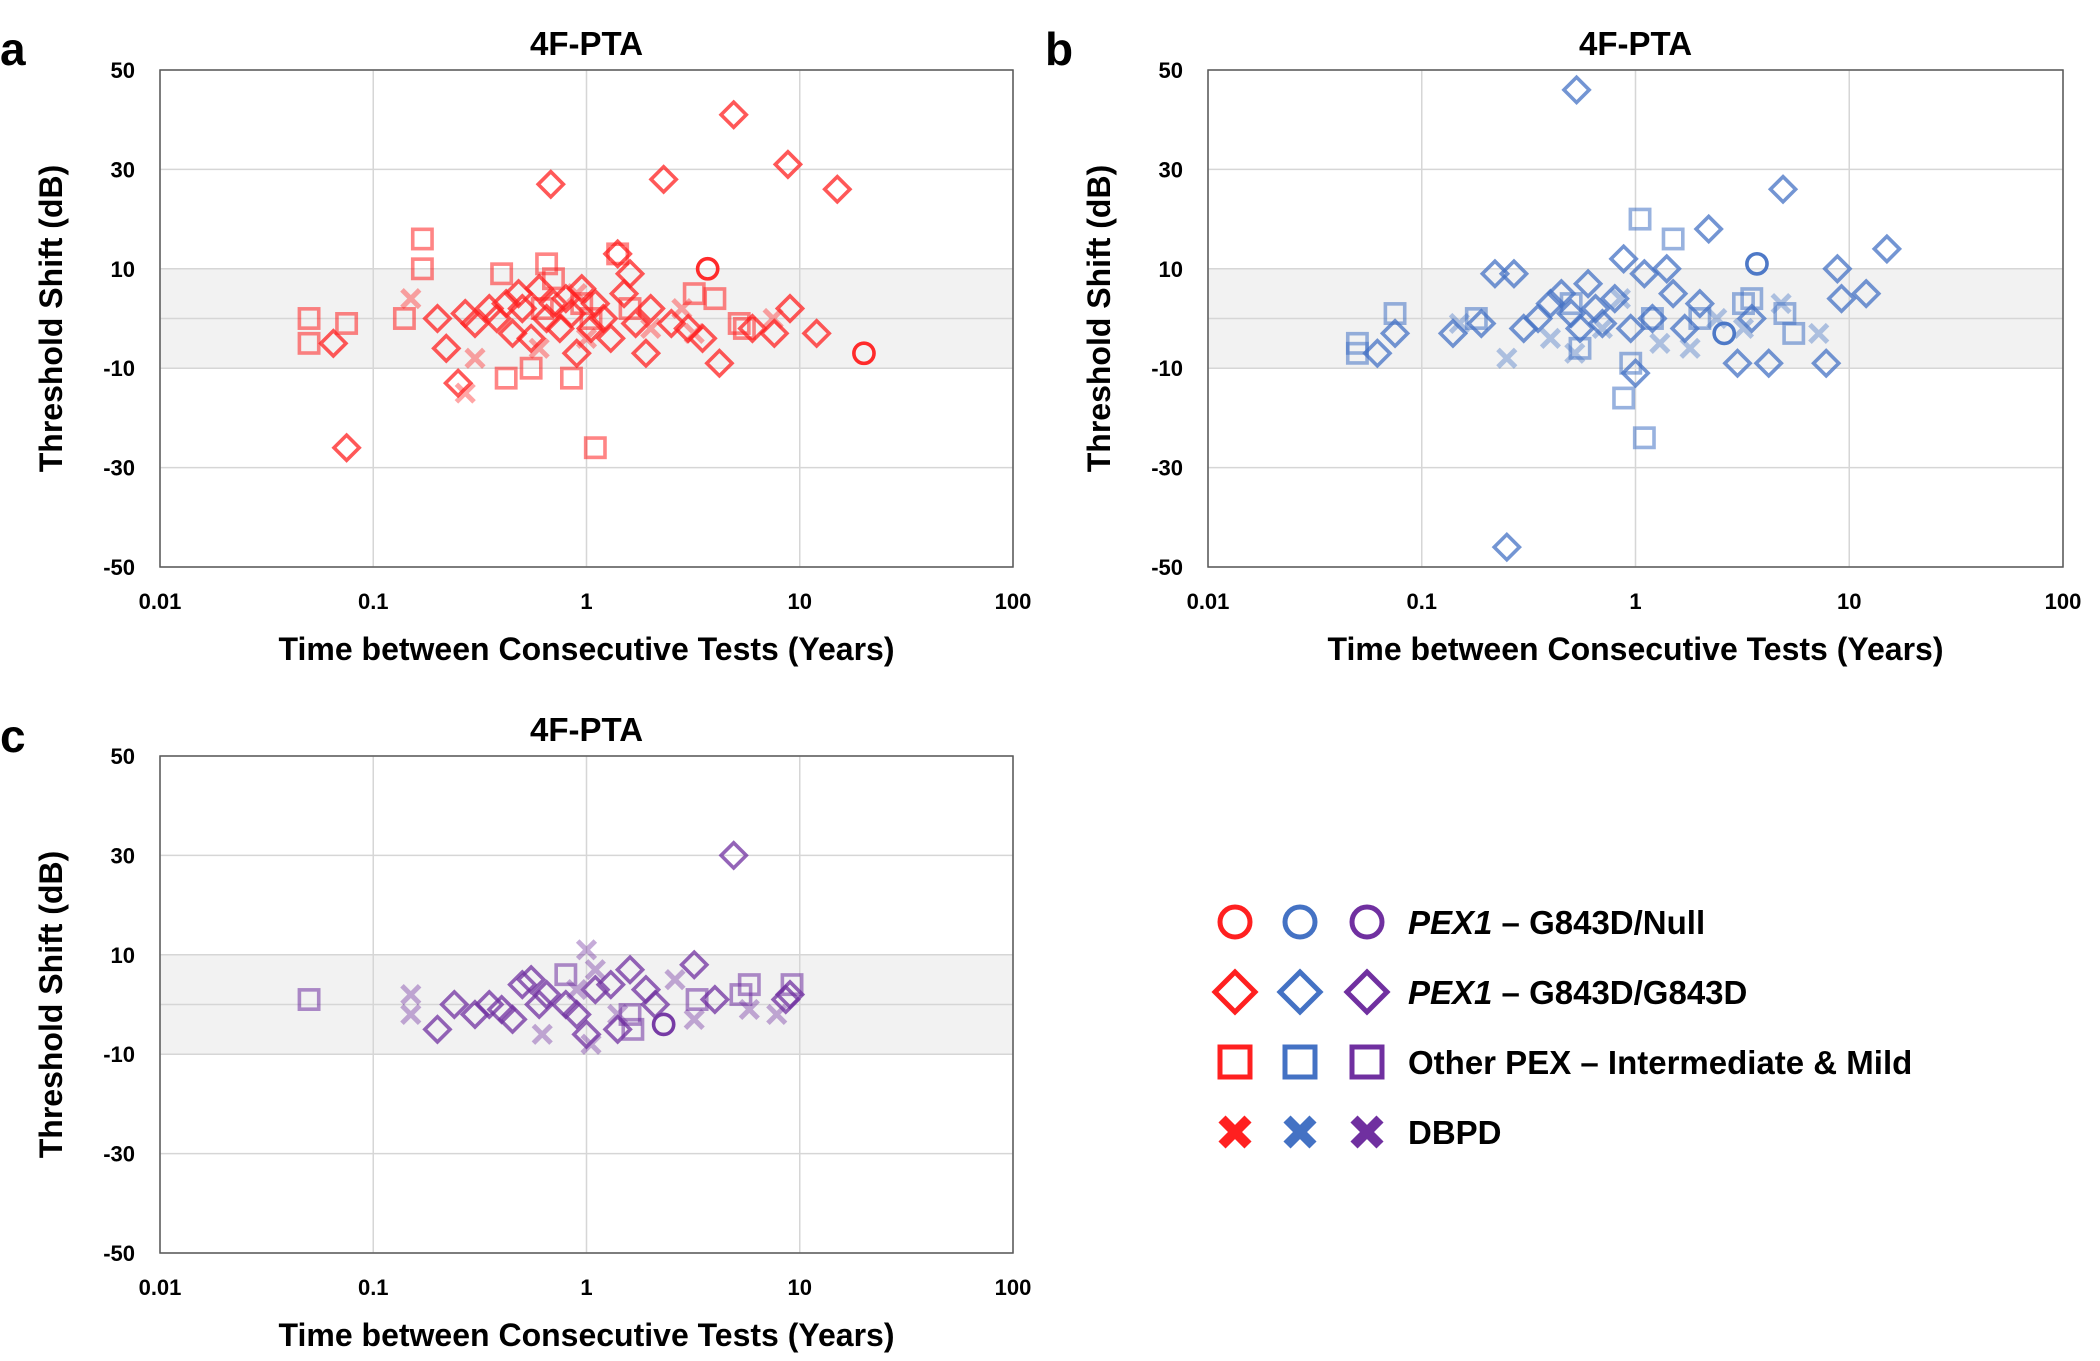  What do you see at coordinates (51, 319) in the screenshot?
I see `y-axis-label: Threshold Shift (dB)` at bounding box center [51, 319].